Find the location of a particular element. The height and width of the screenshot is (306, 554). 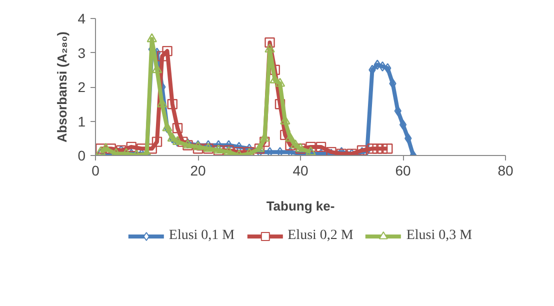

x-tick-label: 60 is located at coordinates (403, 170).